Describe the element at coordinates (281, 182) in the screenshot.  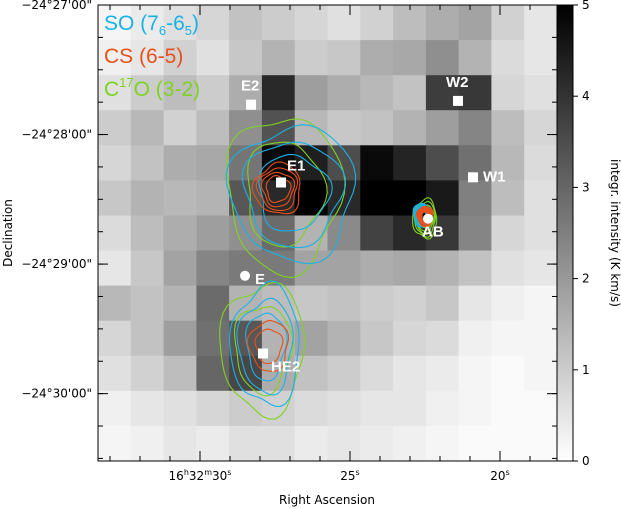
I see `source-marker-e1` at that location.